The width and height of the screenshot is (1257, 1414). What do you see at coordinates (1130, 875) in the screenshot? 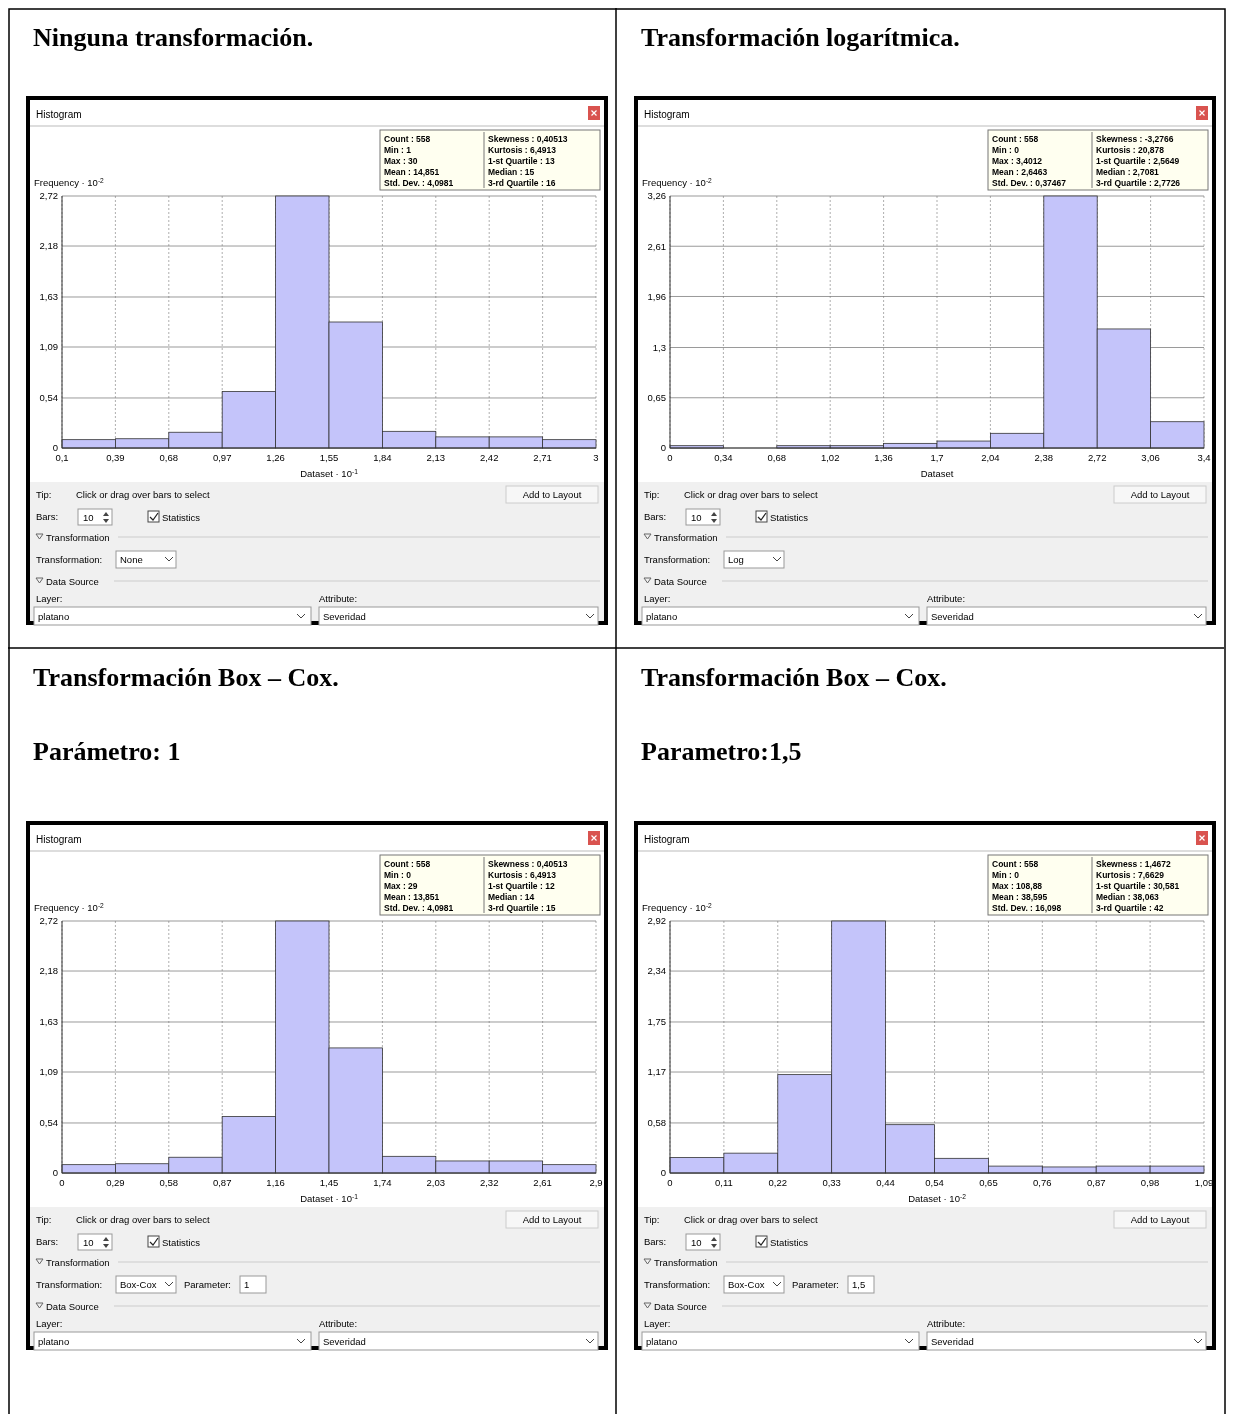
I see `text: Kurtosis : 7,6629` at bounding box center [1130, 875].